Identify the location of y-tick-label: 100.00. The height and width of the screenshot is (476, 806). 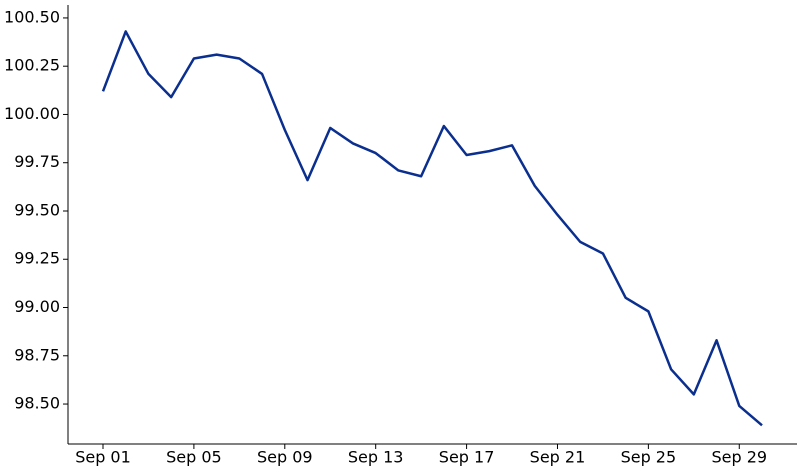
(32, 113).